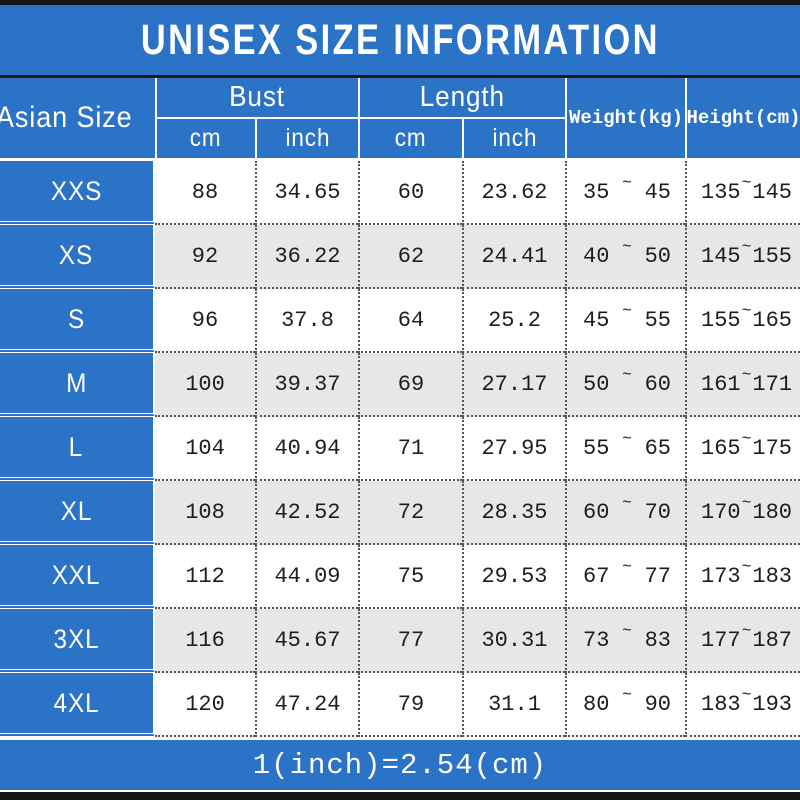 The height and width of the screenshot is (800, 800). I want to click on height-min-value: 177, so click(721, 640).